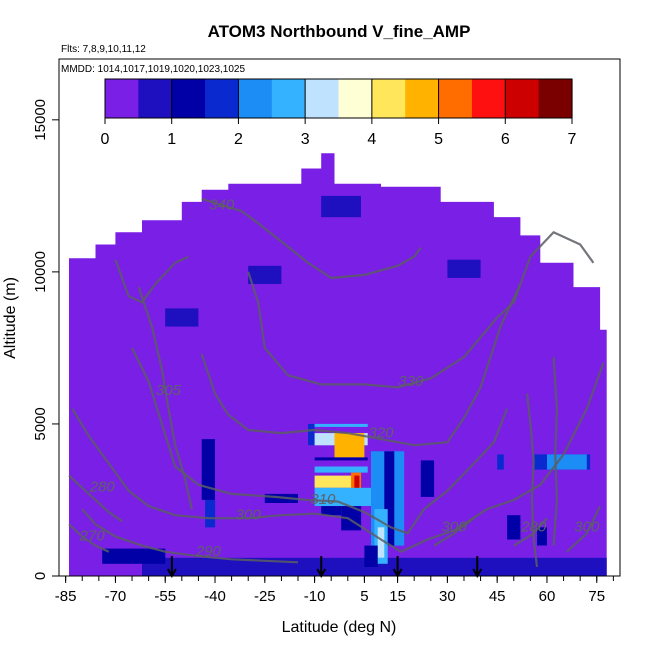 This screenshot has width=650, height=650. Describe the element at coordinates (305, 139) in the screenshot. I see `colorbar-tick-label: 3` at that location.